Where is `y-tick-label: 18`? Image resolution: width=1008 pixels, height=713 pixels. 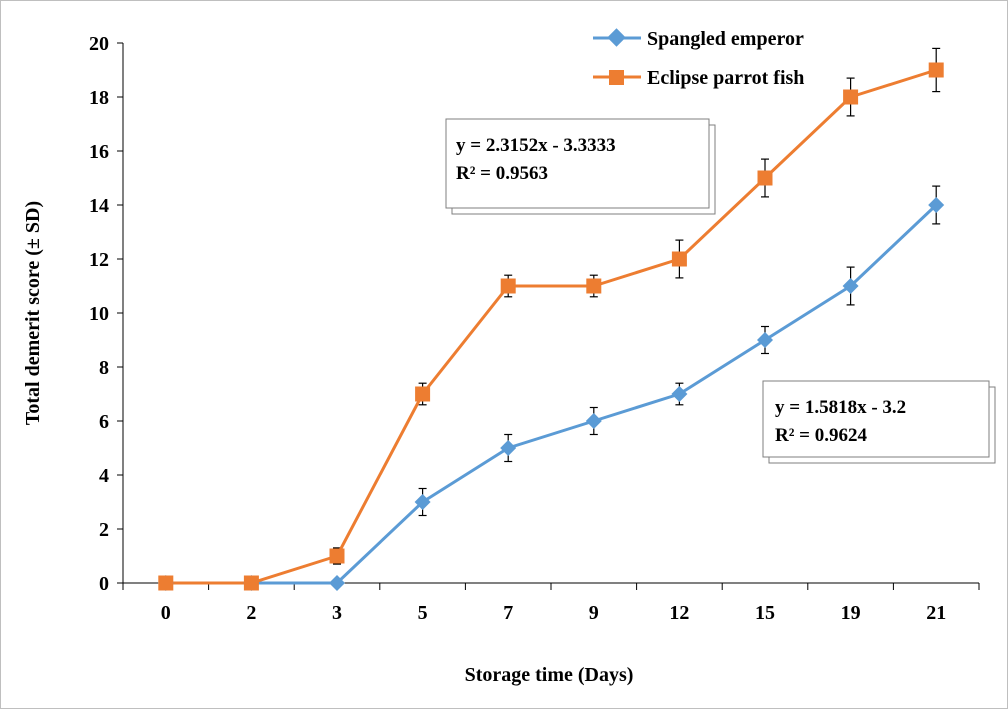 y-tick-label: 18 is located at coordinates (99, 98).